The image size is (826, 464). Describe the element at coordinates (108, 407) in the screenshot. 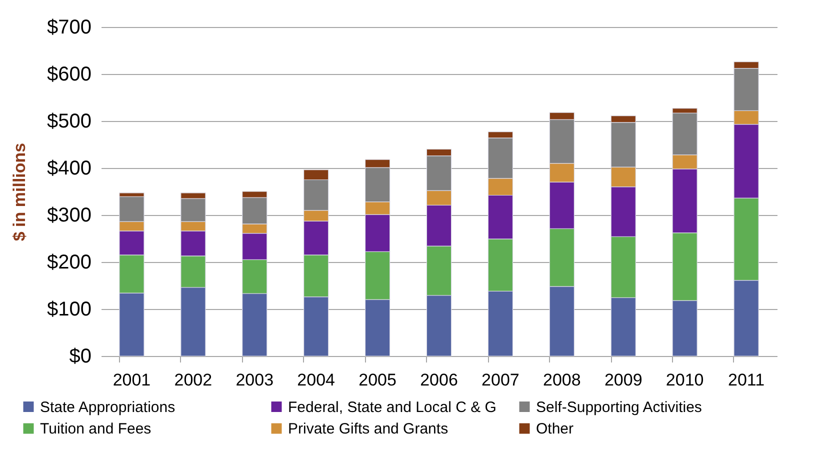

I see `legend-label: State Appropriations` at that location.